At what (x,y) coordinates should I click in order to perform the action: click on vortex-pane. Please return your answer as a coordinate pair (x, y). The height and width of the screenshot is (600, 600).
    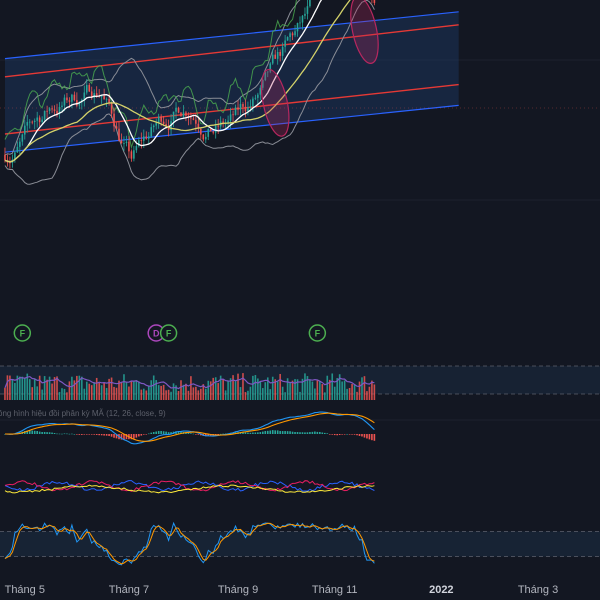
    Looking at the image, I should click on (189, 487).